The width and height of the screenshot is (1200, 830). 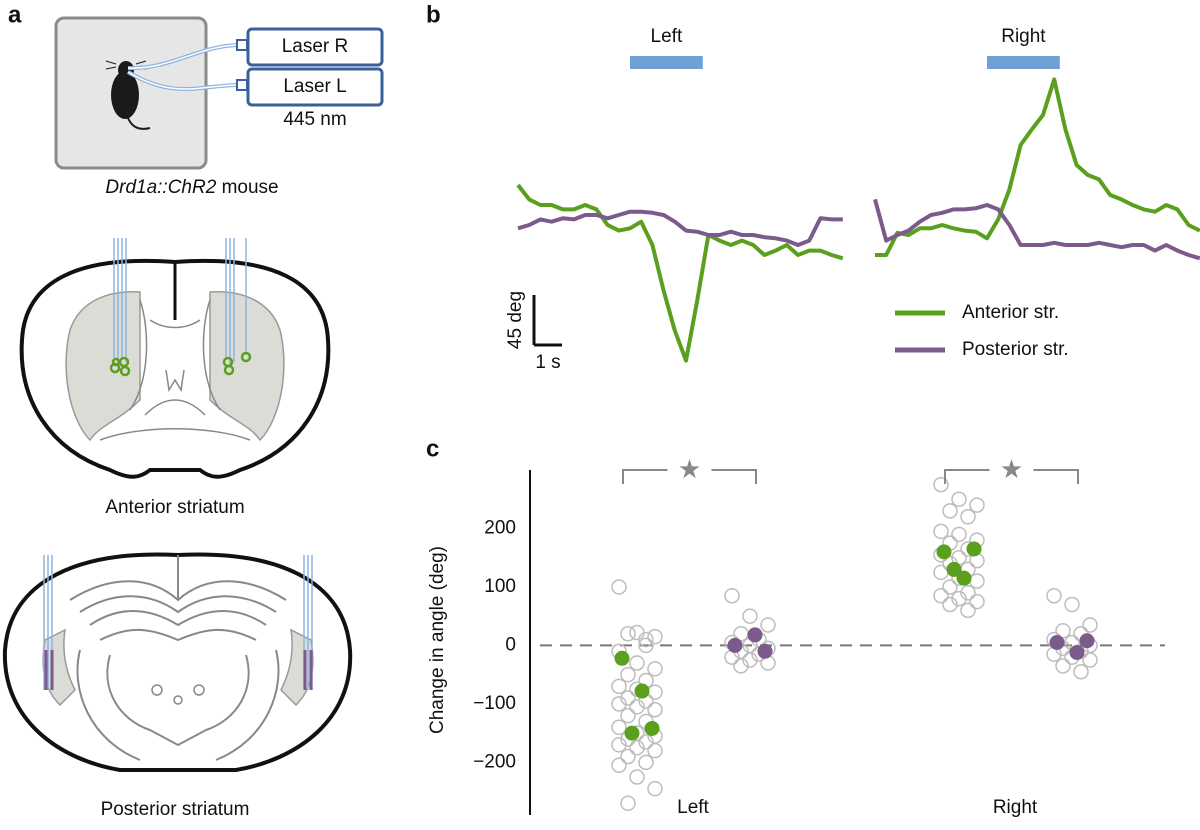 What do you see at coordinates (1010, 312) in the screenshot?
I see `legend-label: Anterior str.` at bounding box center [1010, 312].